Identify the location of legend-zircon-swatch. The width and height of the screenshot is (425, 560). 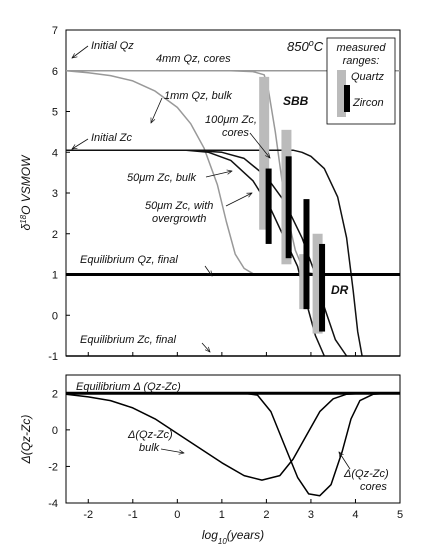
(347, 98).